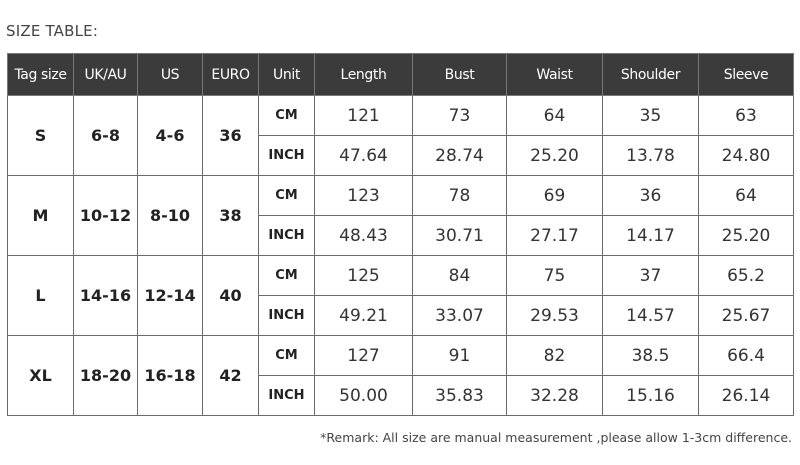 This screenshot has width=800, height=465. What do you see at coordinates (40, 74) in the screenshot?
I see `column-header: Tag size` at bounding box center [40, 74].